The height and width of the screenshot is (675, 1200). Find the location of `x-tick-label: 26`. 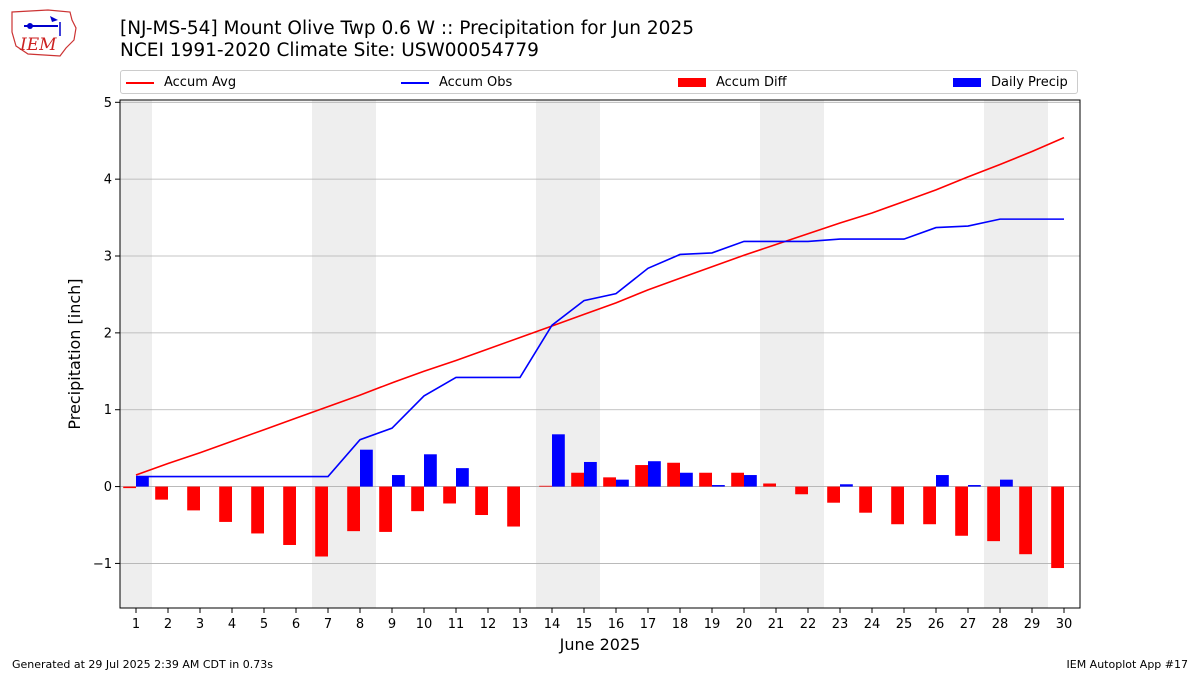

x-tick-label: 26 is located at coordinates (936, 624).